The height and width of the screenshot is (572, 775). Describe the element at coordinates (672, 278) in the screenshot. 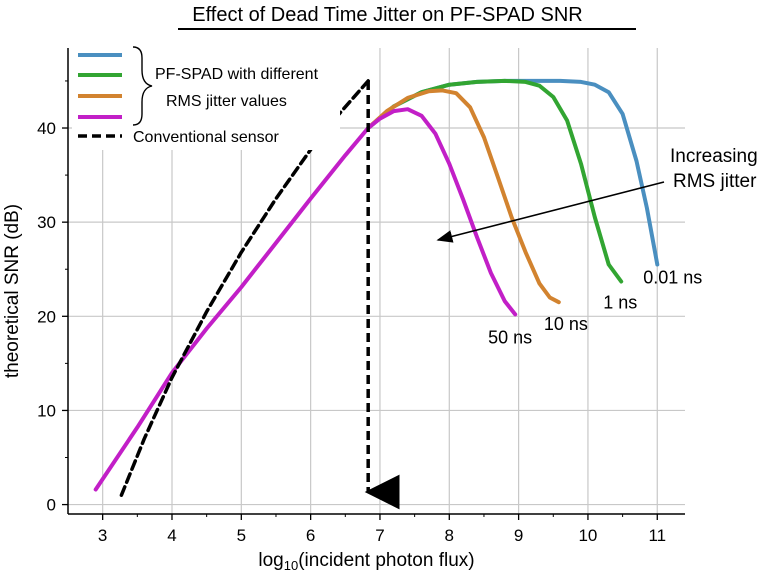

I see `label-0-01ns: 0.01 ns` at that location.